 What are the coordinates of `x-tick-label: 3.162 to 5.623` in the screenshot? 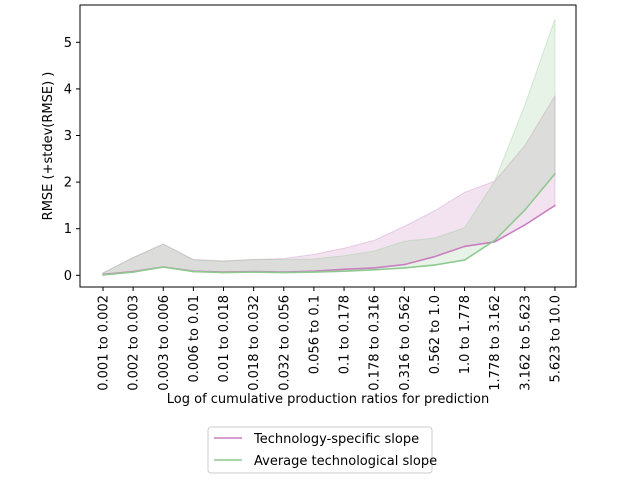 It's located at (525, 343).